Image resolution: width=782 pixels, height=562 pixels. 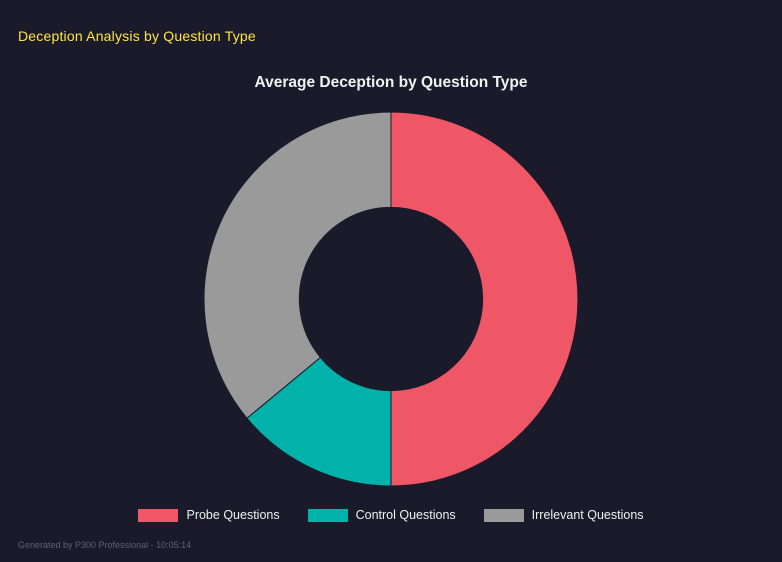 I want to click on legend-item-irrelevant: Irrelevant Questions, so click(x=563, y=515).